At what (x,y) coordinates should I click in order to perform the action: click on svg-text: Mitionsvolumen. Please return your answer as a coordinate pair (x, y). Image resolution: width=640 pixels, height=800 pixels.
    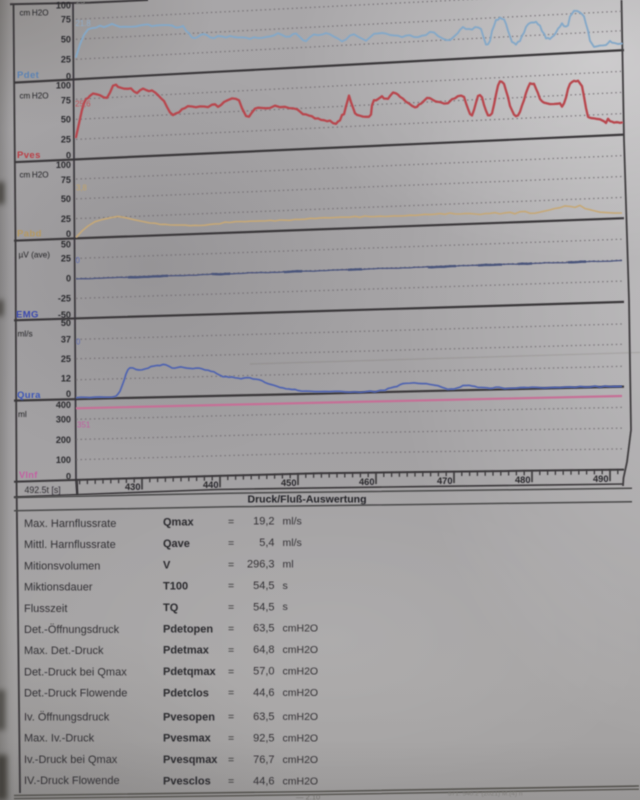
    Looking at the image, I should click on (62, 566).